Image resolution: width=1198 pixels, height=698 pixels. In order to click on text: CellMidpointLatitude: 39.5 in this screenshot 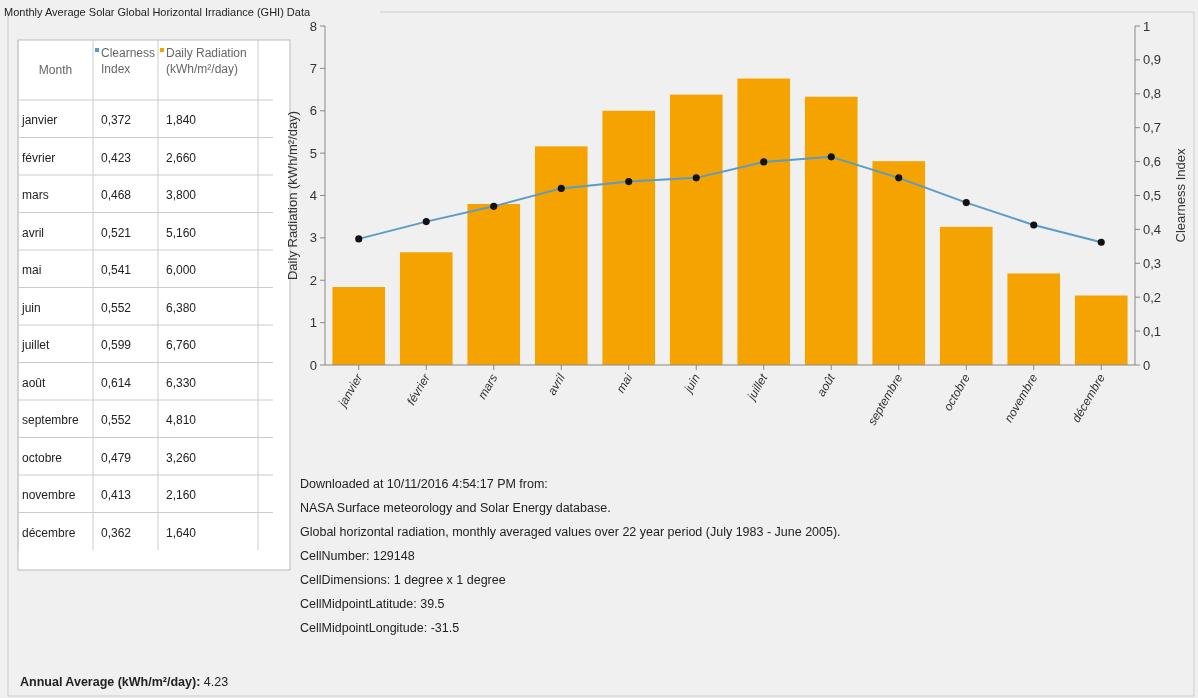, I will do `click(372, 604)`.